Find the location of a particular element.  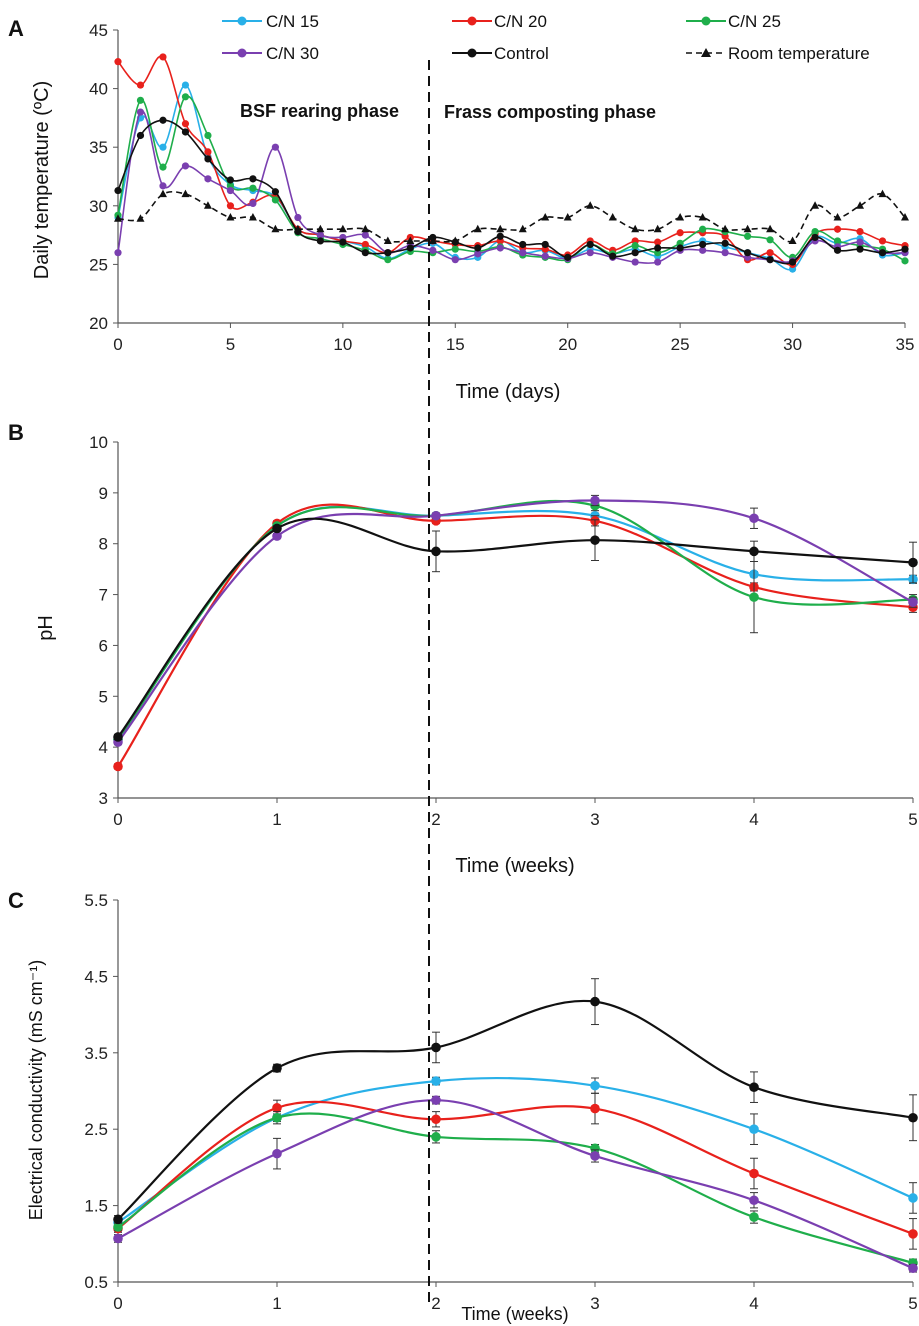

y-tick-label: 0.5 is located at coordinates (96, 1282).